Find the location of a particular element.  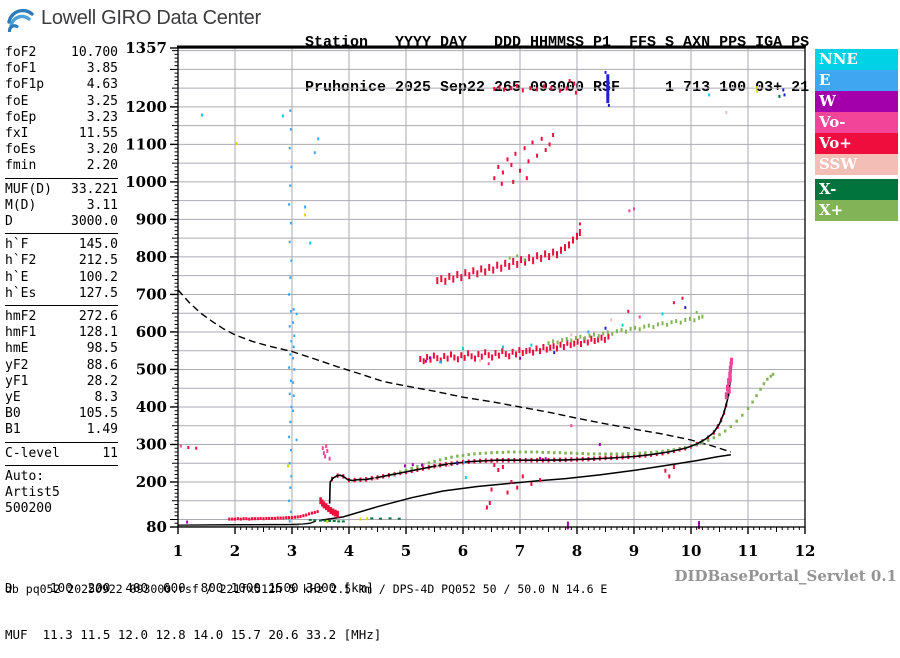

param-row-fof2: foF2 10.700 is located at coordinates (61, 53).